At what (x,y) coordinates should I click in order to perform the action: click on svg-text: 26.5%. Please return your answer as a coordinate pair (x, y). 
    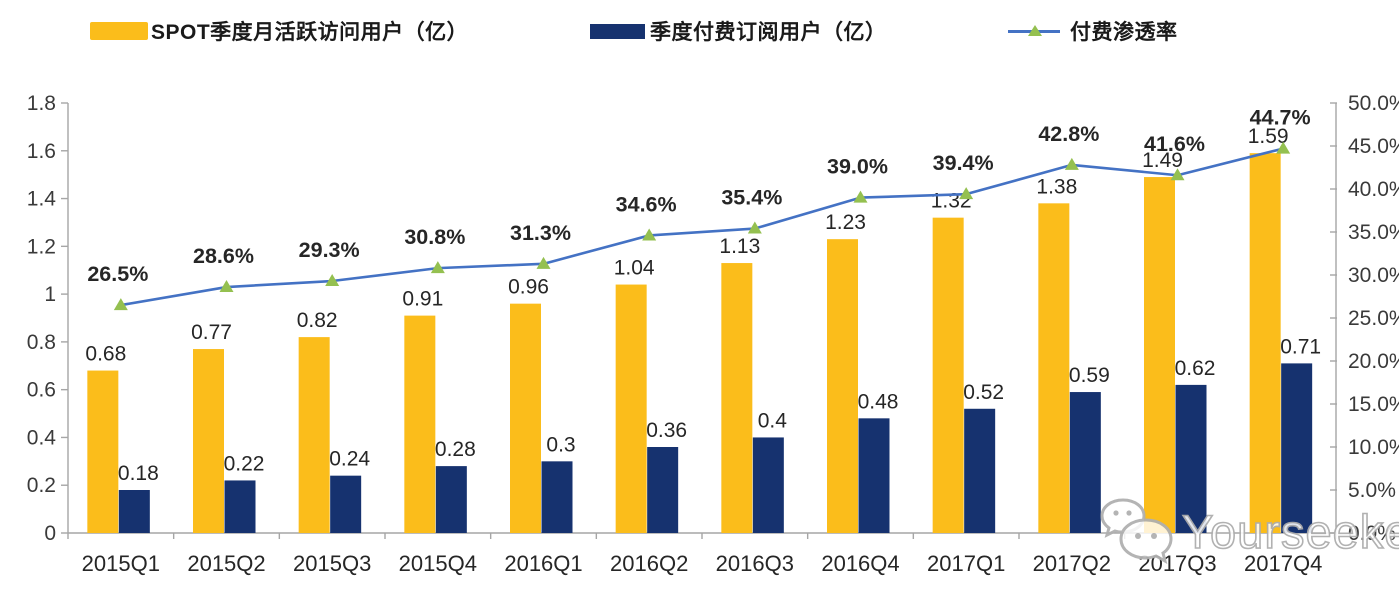
    Looking at the image, I should click on (117, 274).